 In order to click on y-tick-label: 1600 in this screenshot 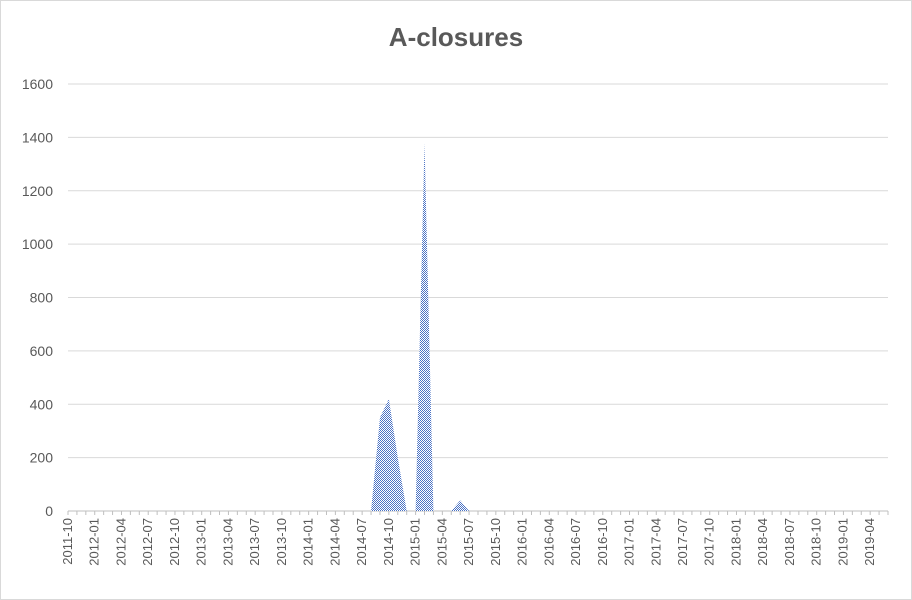, I will do `click(37, 84)`.